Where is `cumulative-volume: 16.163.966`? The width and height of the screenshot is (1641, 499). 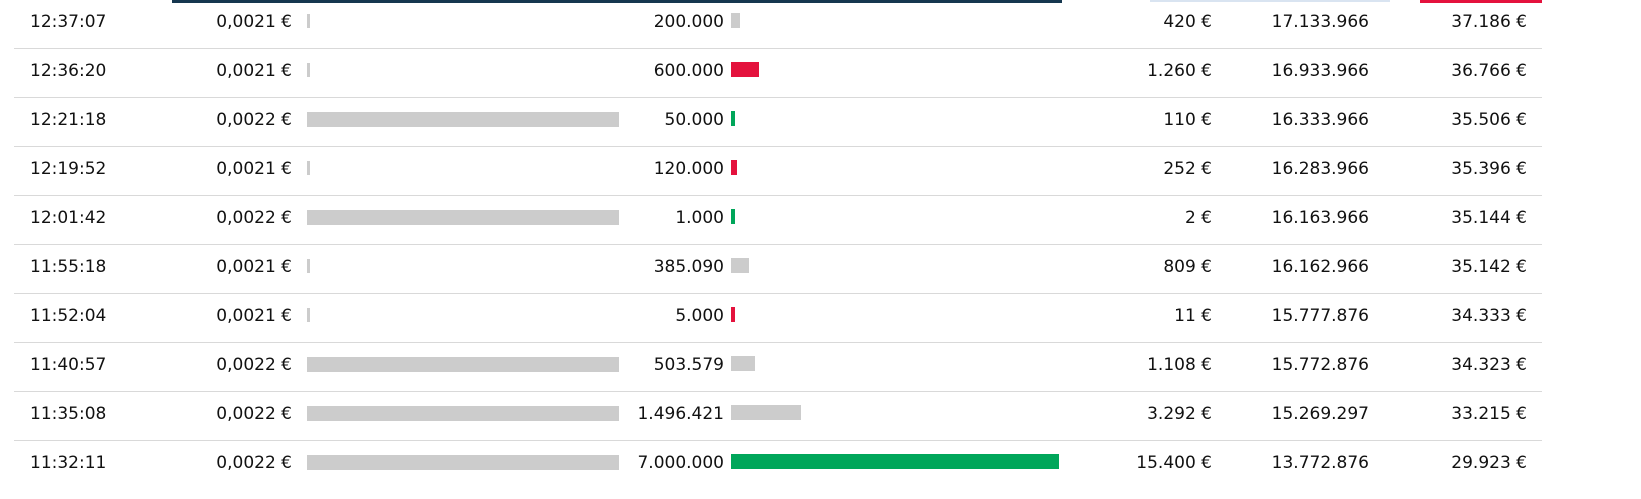 cumulative-volume: 16.163.966 is located at coordinates (1320, 218).